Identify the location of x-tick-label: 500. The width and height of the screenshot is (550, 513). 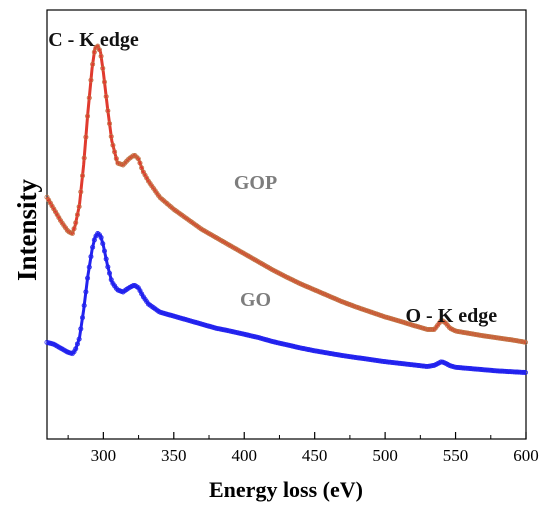
(385, 455).